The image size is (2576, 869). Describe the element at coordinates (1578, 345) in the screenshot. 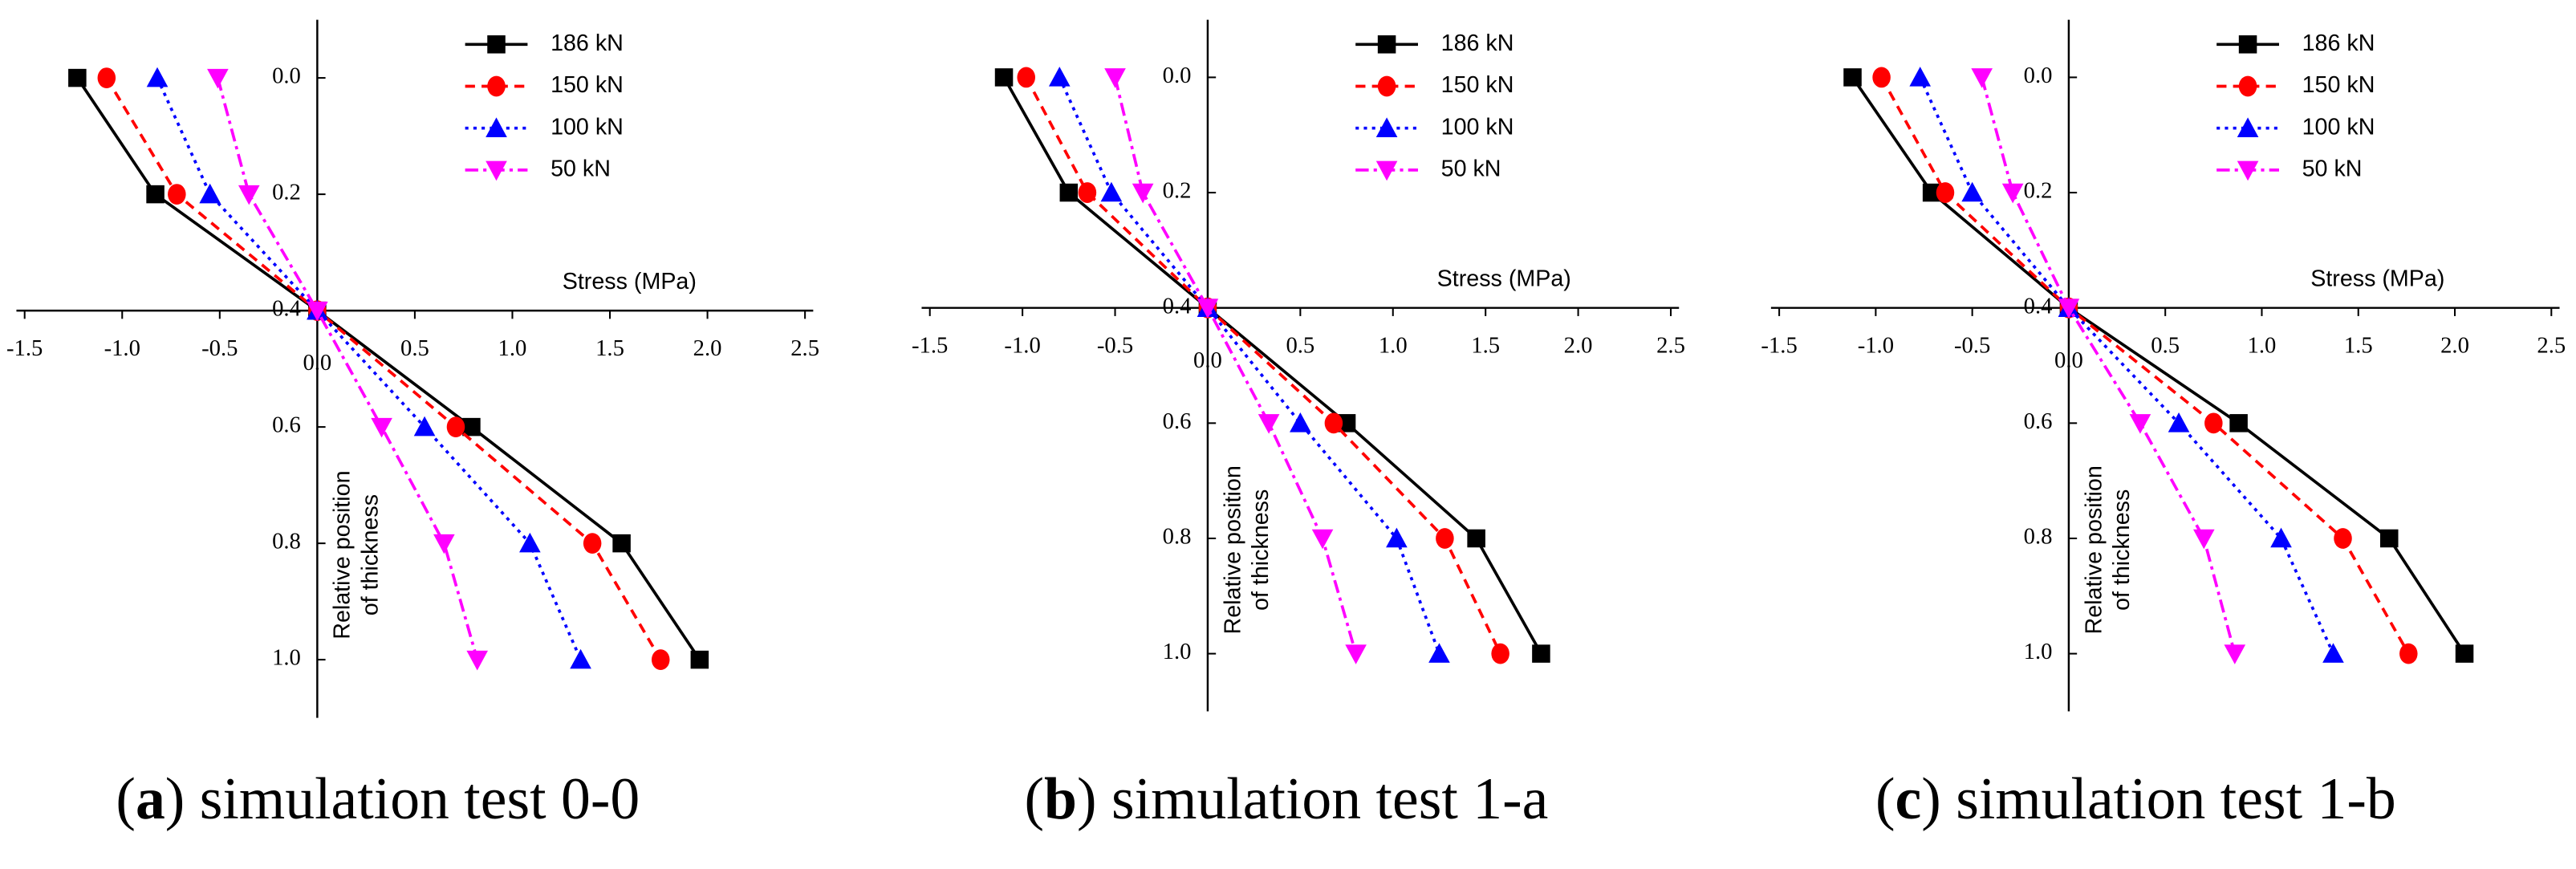

I see `x-tick-label: 2.0` at that location.